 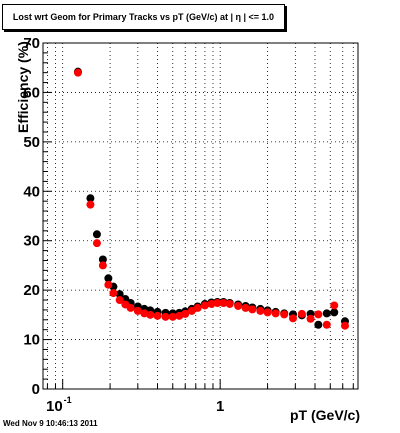 What do you see at coordinates (31, 340) in the screenshot?
I see `y-tick-label: 10` at bounding box center [31, 340].